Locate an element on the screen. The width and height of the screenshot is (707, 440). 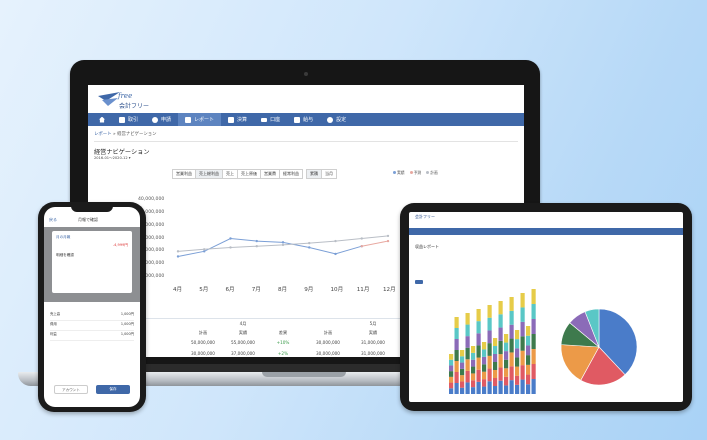
phone-header: 戻る 月報で確認 is located at coordinates (92, 222).